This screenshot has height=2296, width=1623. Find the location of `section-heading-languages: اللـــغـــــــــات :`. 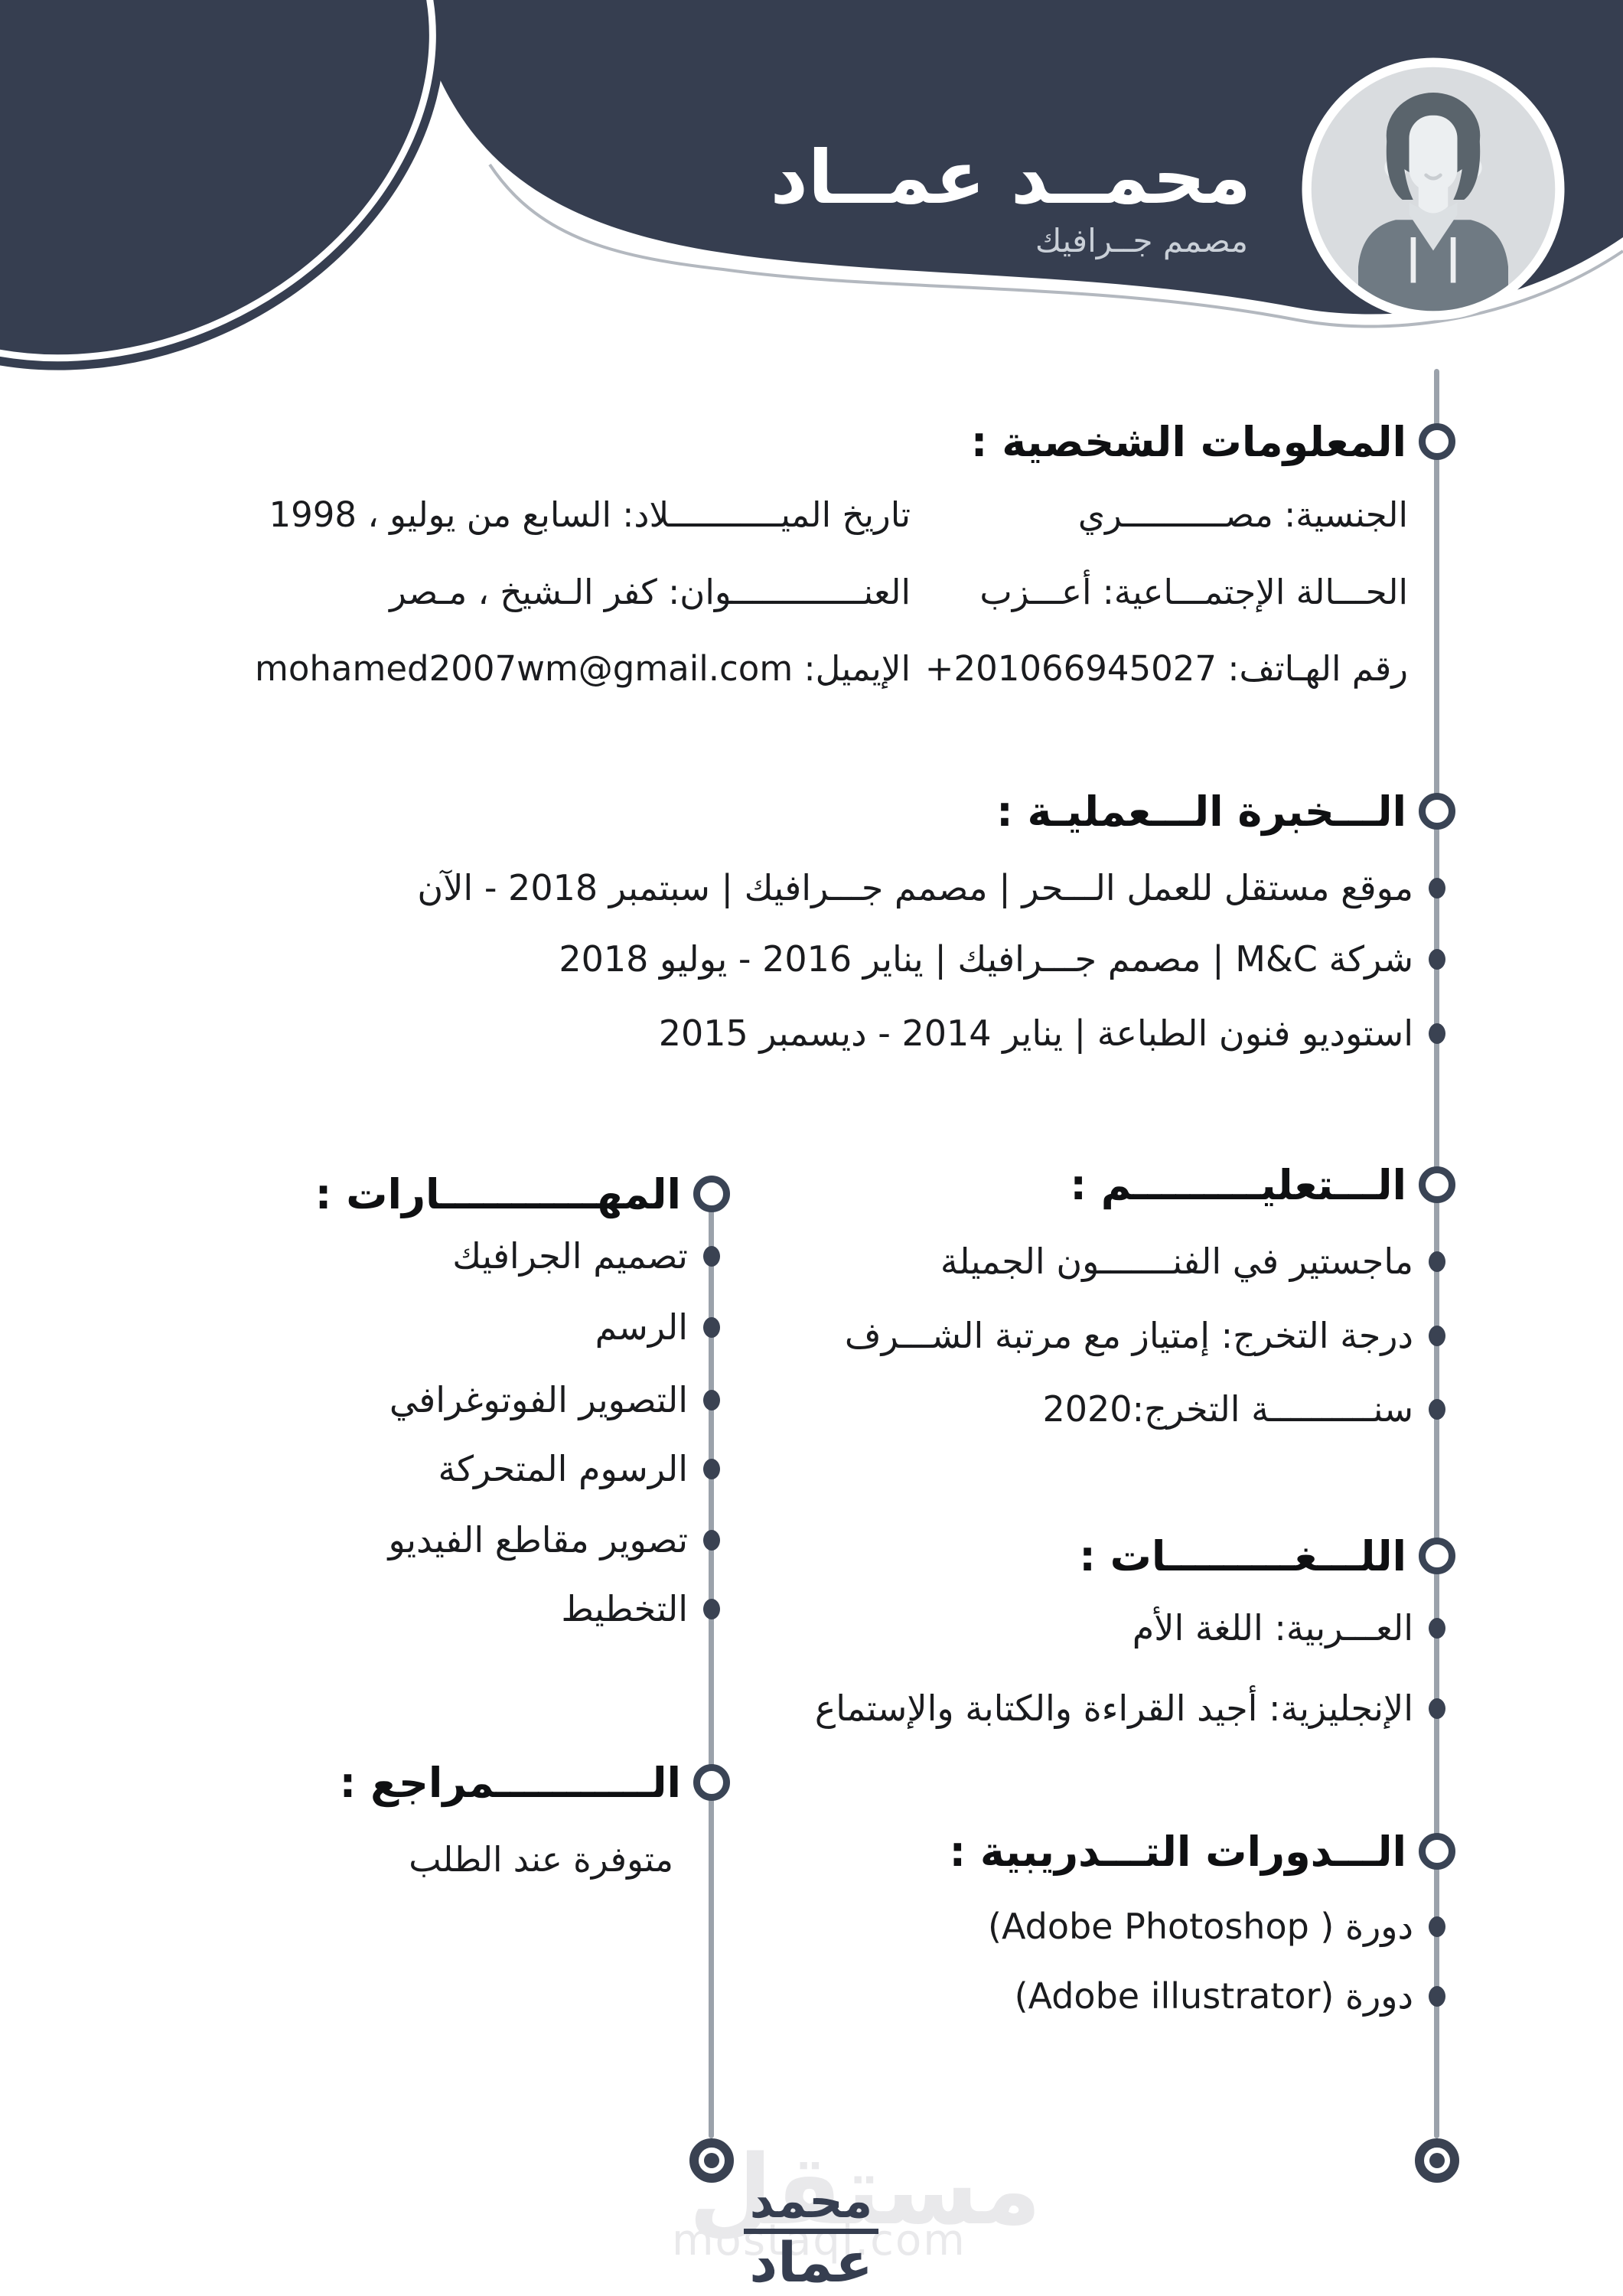

section-heading-languages: اللـــغـــــــــات : is located at coordinates (1267, 1556).